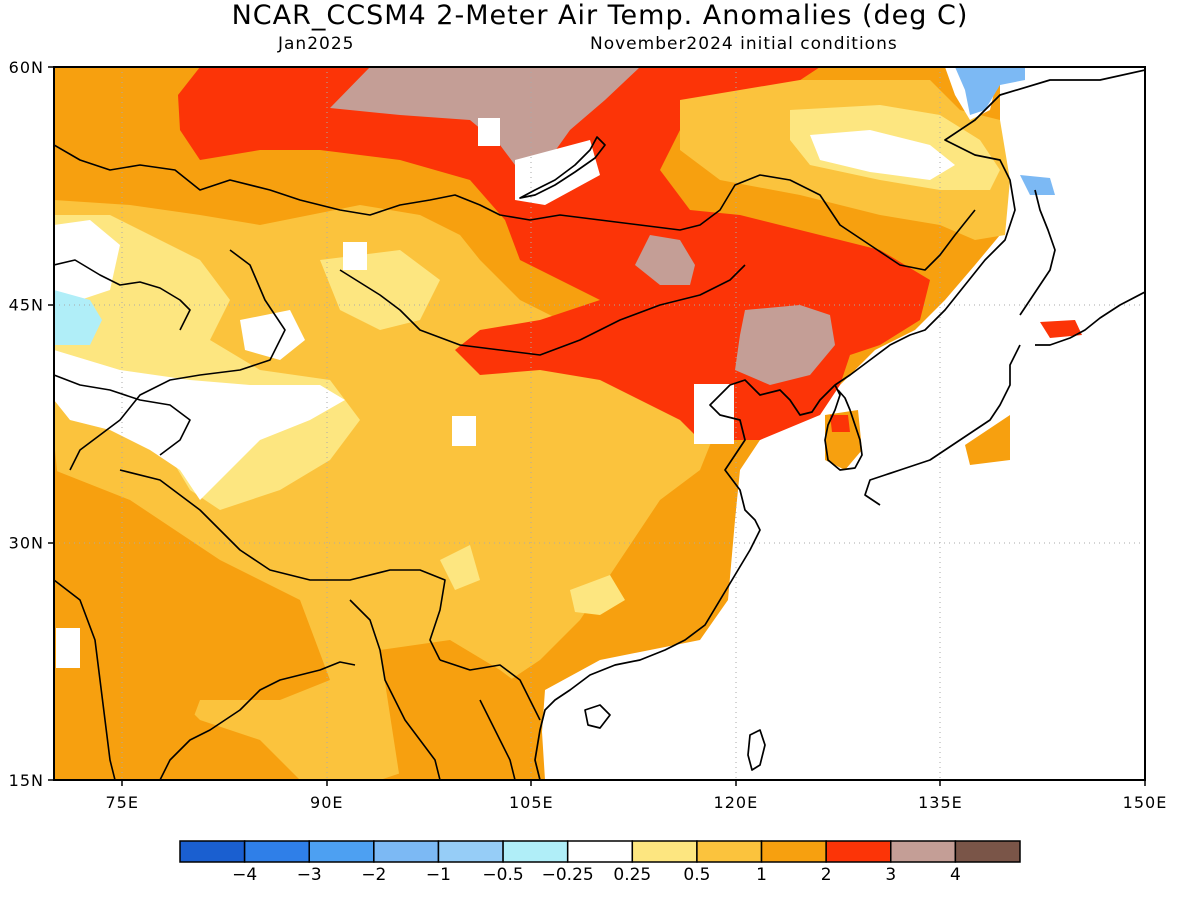 The height and width of the screenshot is (900, 1200). Describe the element at coordinates (568, 875) in the screenshot. I see `colorbar-label: −0.25` at that location.